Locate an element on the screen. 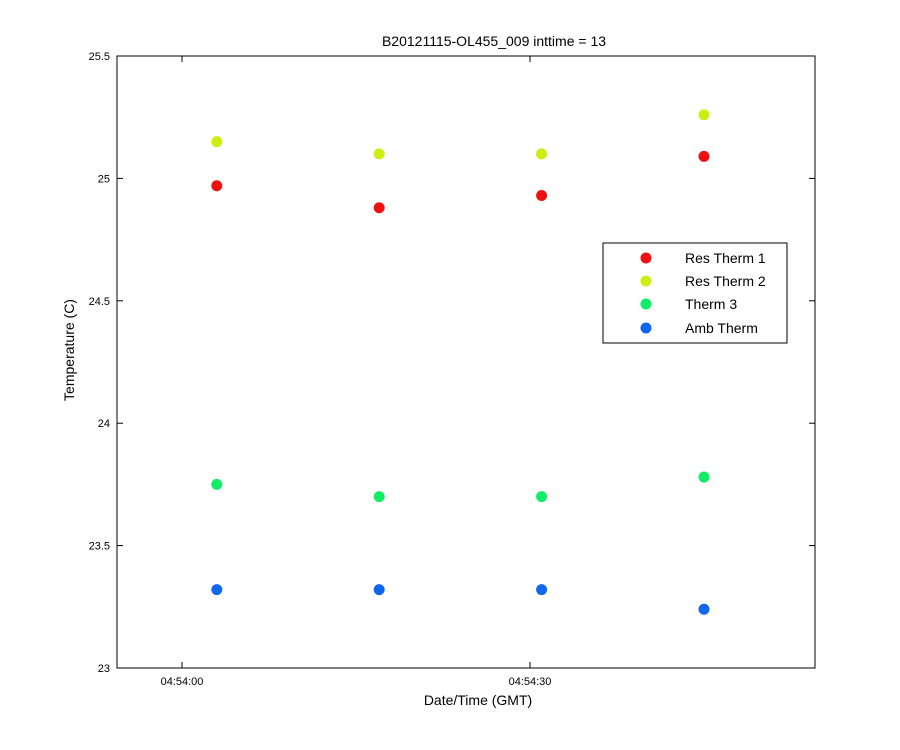 The width and height of the screenshot is (900, 750). legend-box is located at coordinates (695, 293).